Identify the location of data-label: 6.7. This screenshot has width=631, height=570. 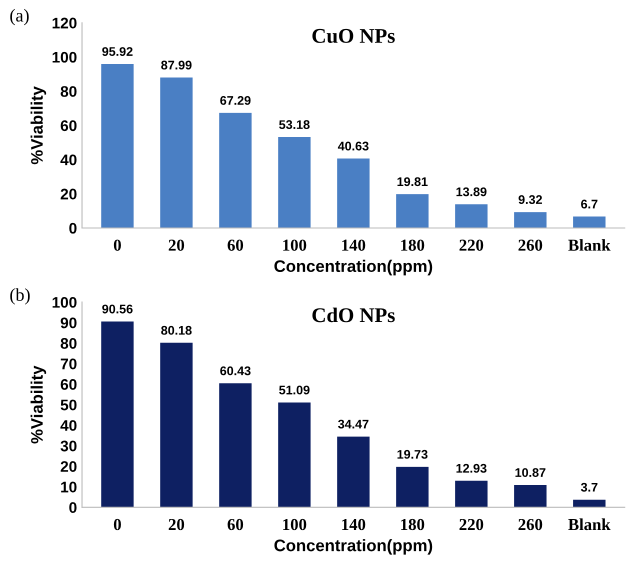
(589, 204).